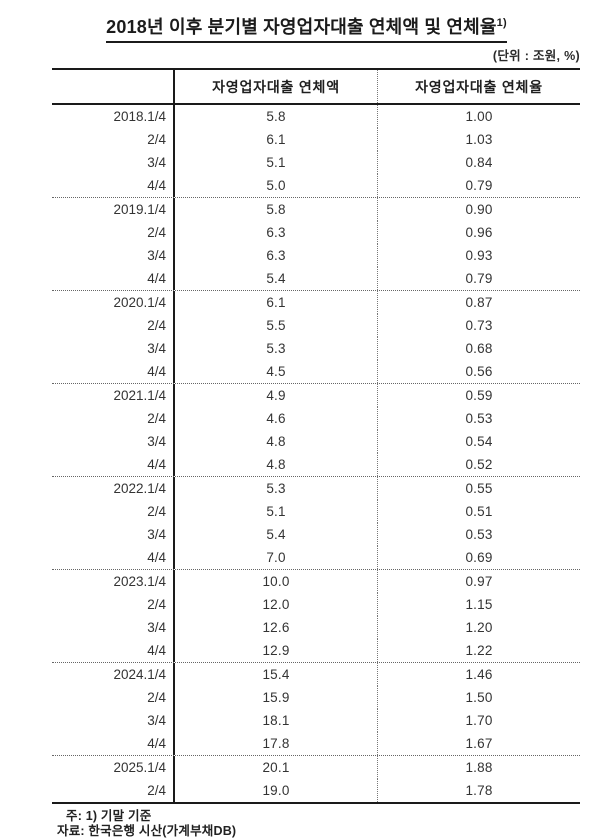  I want to click on amount-cell: 12.9, so click(276, 650).